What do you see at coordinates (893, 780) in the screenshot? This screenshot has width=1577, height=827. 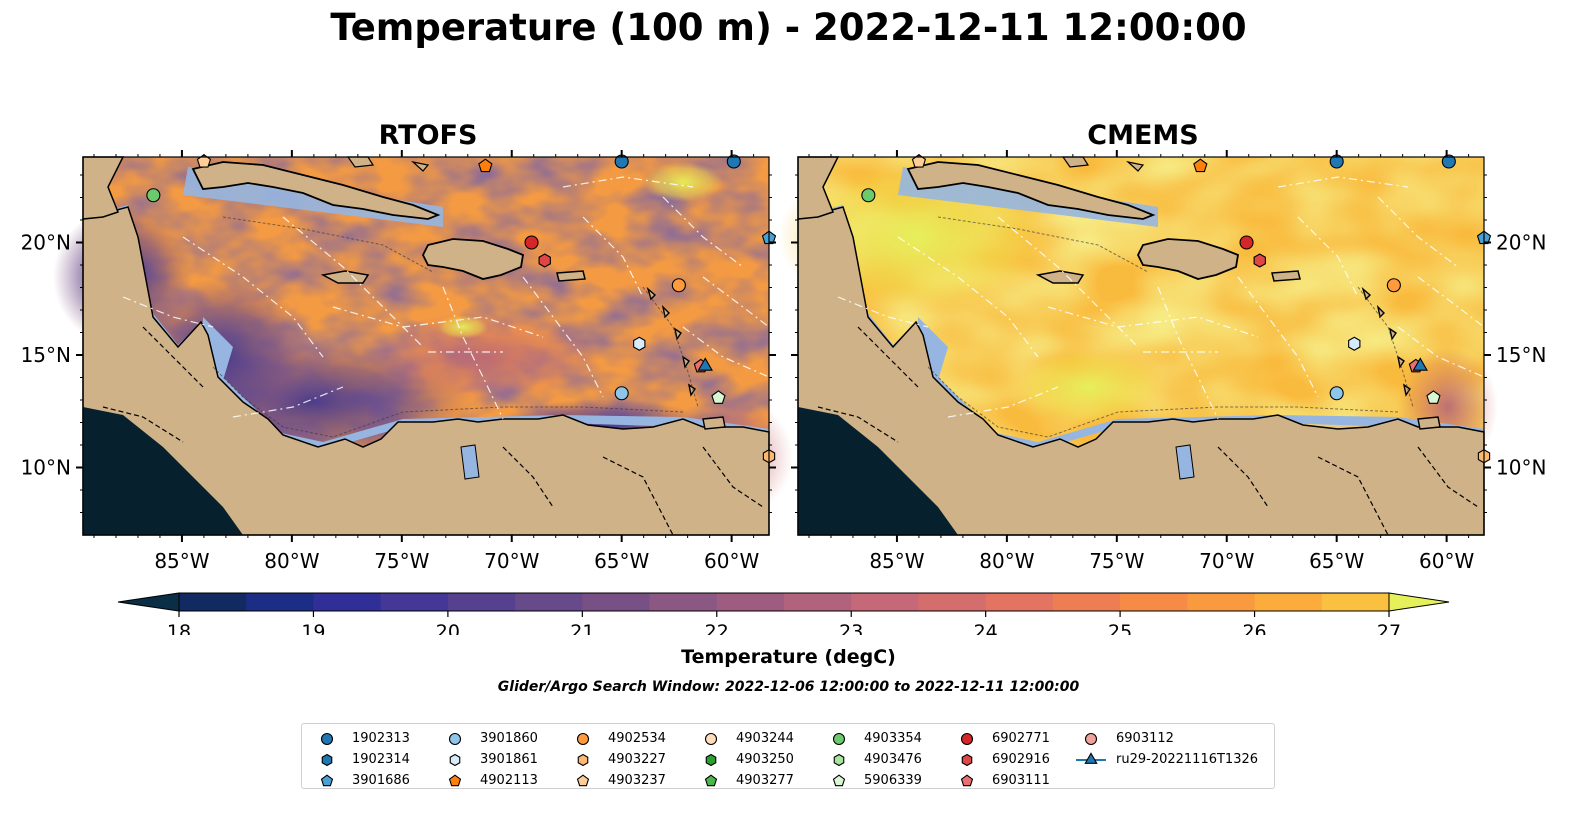 I see `legend-item-label: 5906339` at bounding box center [893, 780].